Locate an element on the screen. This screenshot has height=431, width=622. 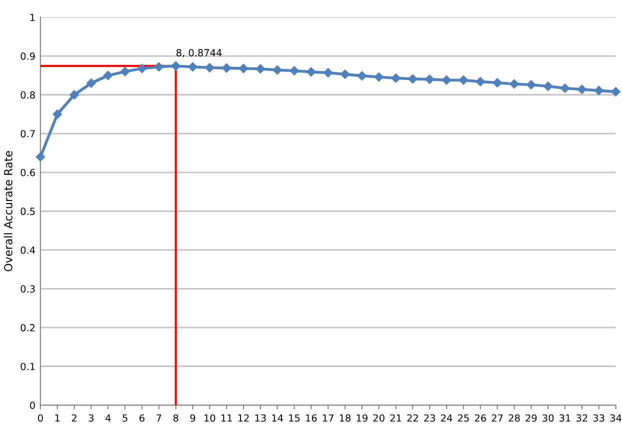
x-tick-label: 30 is located at coordinates (548, 418).